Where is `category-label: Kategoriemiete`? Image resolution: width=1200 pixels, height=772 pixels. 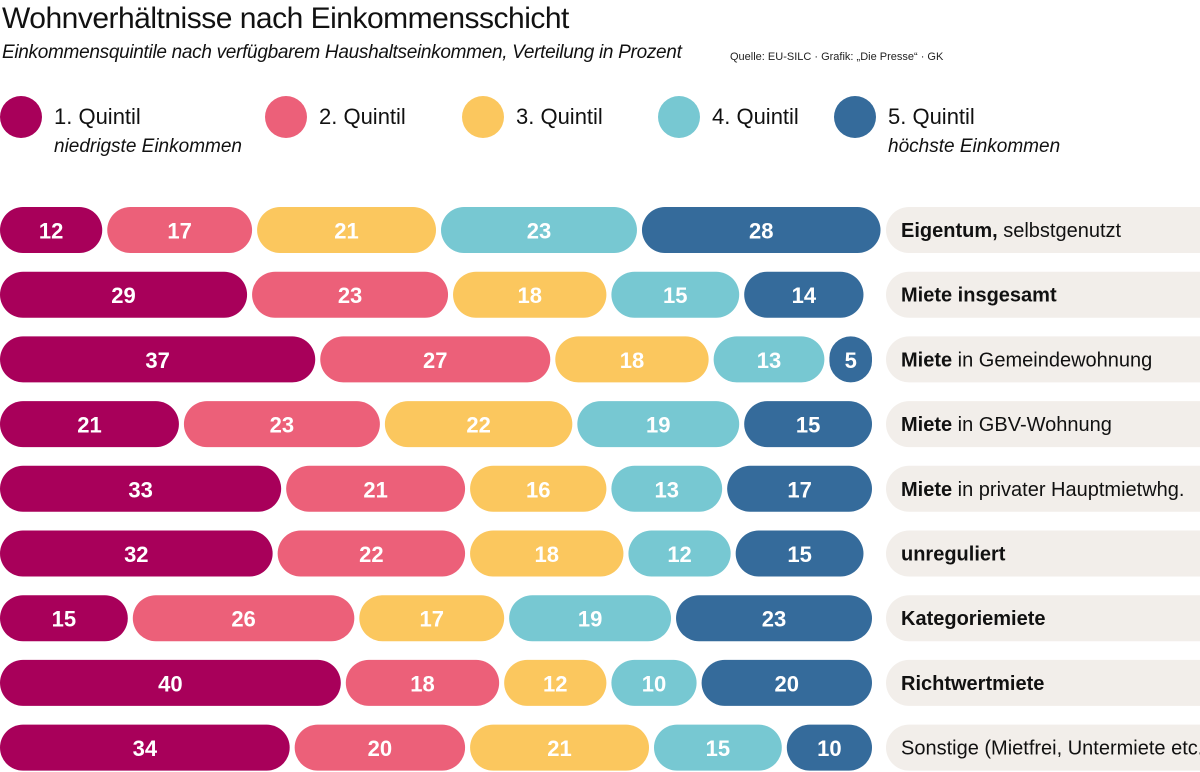 category-label: Kategoriemiete is located at coordinates (973, 619).